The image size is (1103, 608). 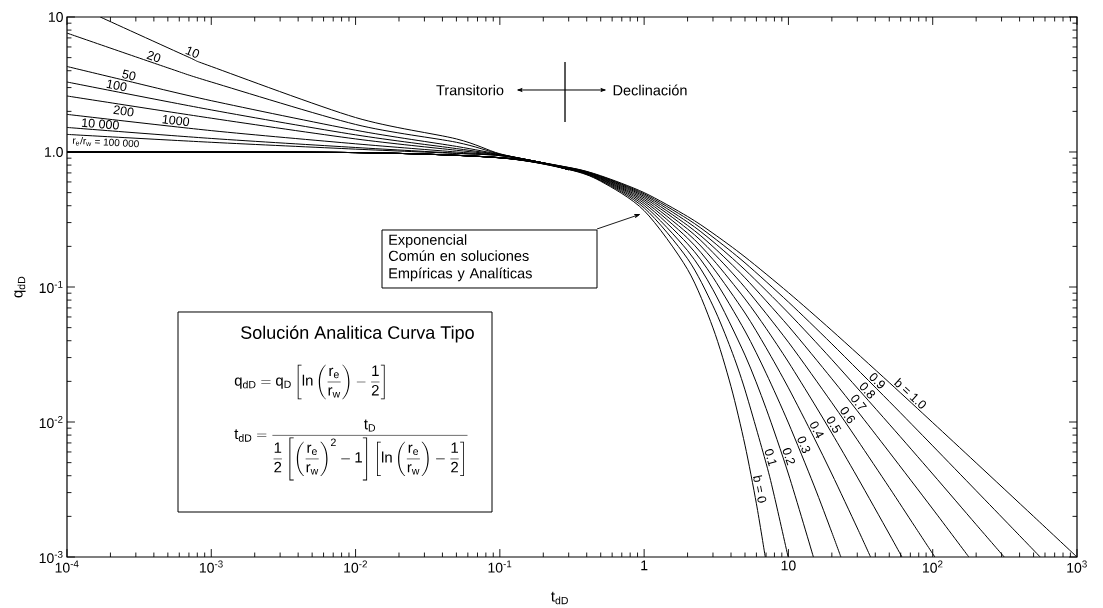 I want to click on x-tick-label: 10$^{-3}$, so click(x=211, y=566).